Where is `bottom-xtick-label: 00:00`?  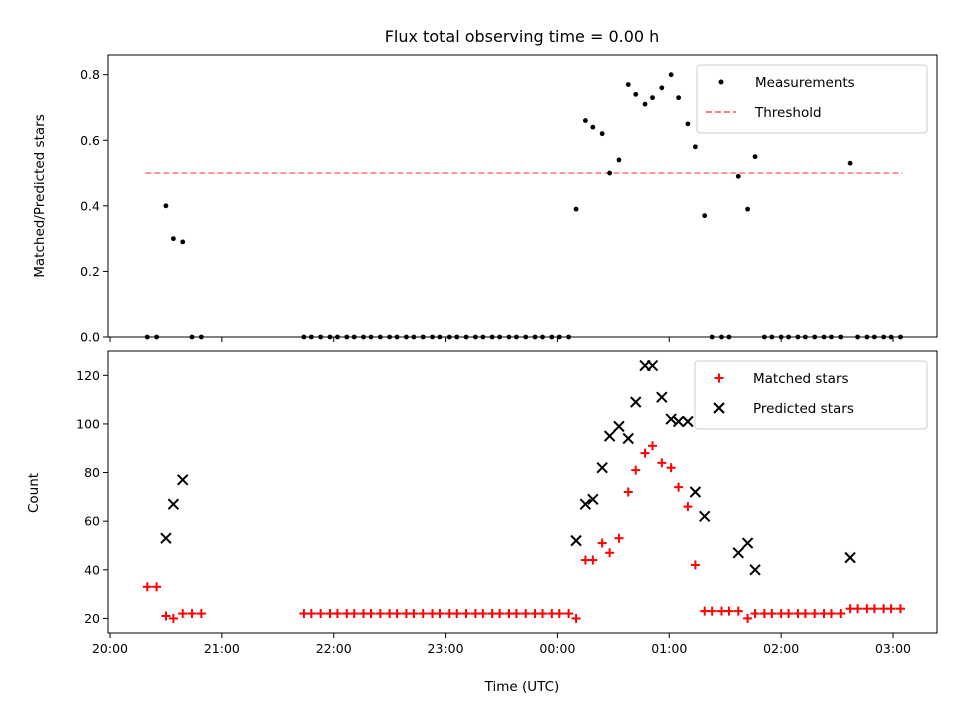 bottom-xtick-label: 00:00 is located at coordinates (557, 648).